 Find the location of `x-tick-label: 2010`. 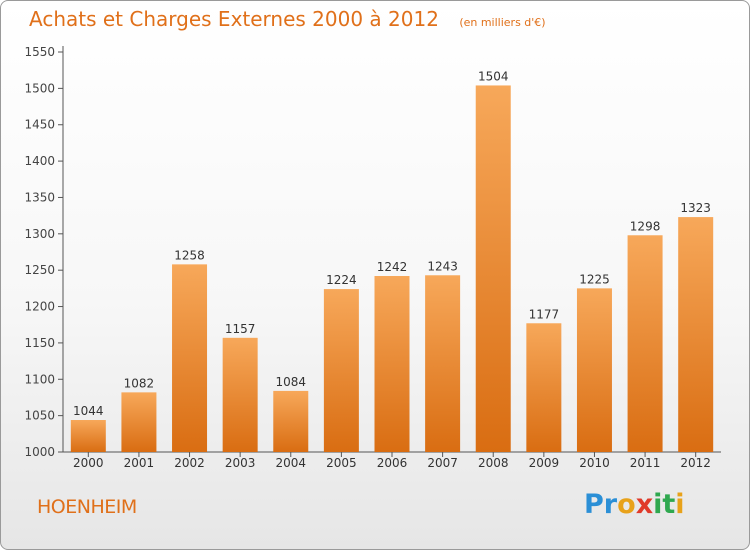

x-tick-label: 2010 is located at coordinates (594, 463).